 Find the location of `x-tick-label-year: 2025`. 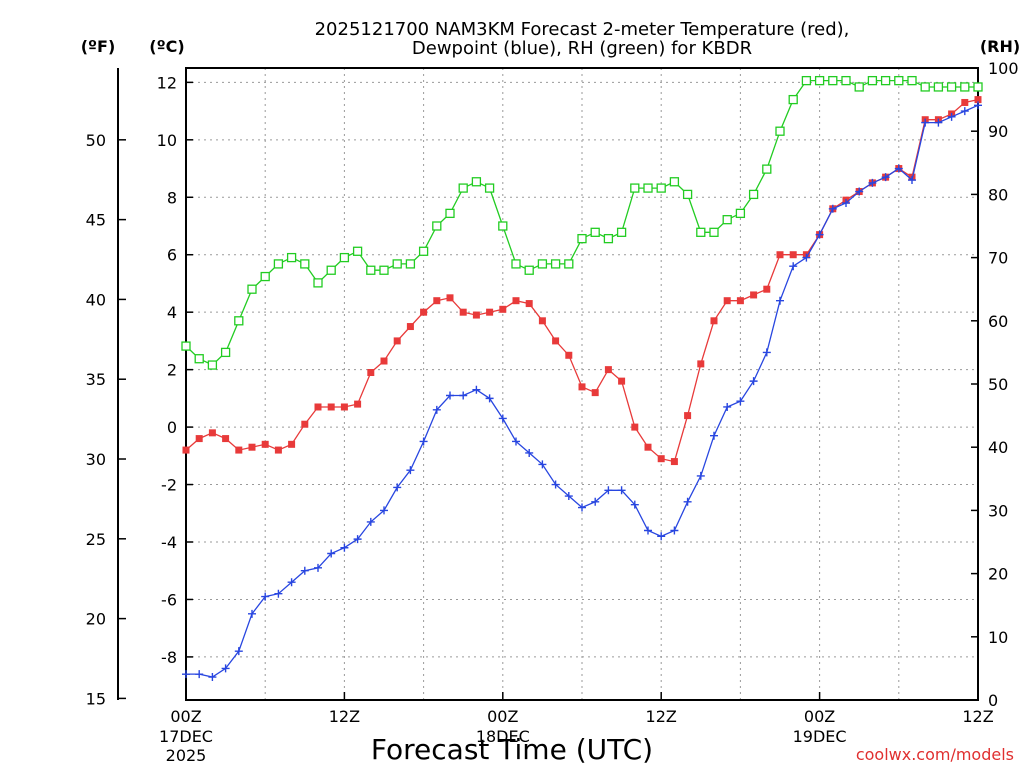

x-tick-label-year: 2025 is located at coordinates (186, 755).